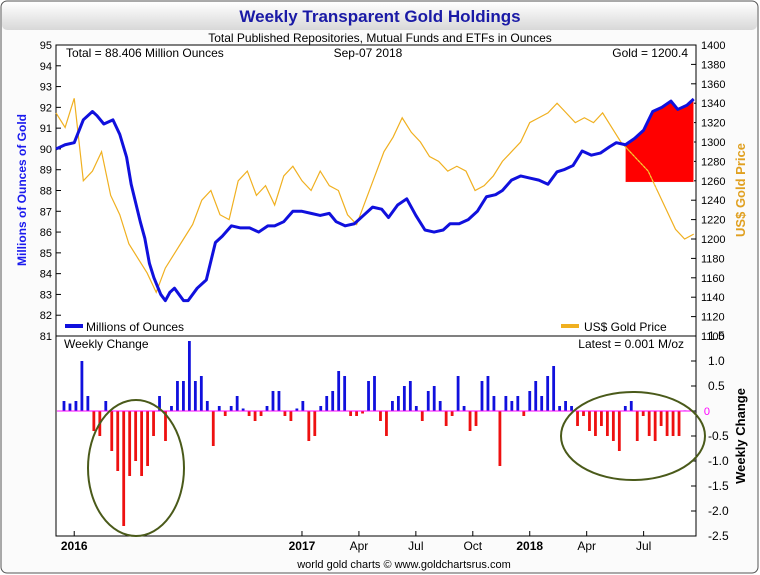 This screenshot has width=760, height=575. I want to click on legend-gold-swatch, so click(570, 326).